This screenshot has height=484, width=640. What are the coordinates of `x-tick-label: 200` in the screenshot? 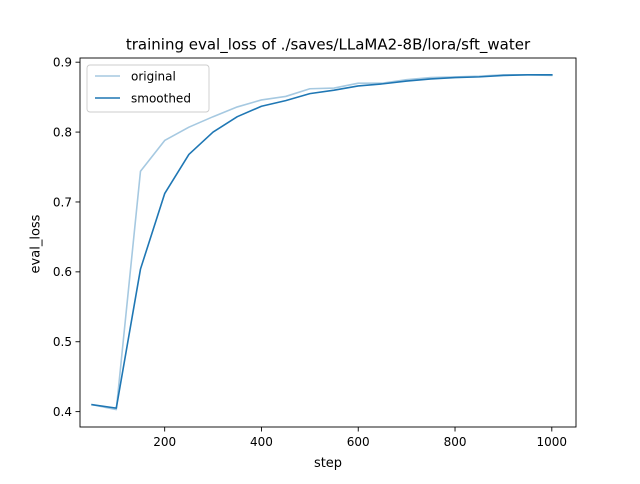 It's located at (164, 442).